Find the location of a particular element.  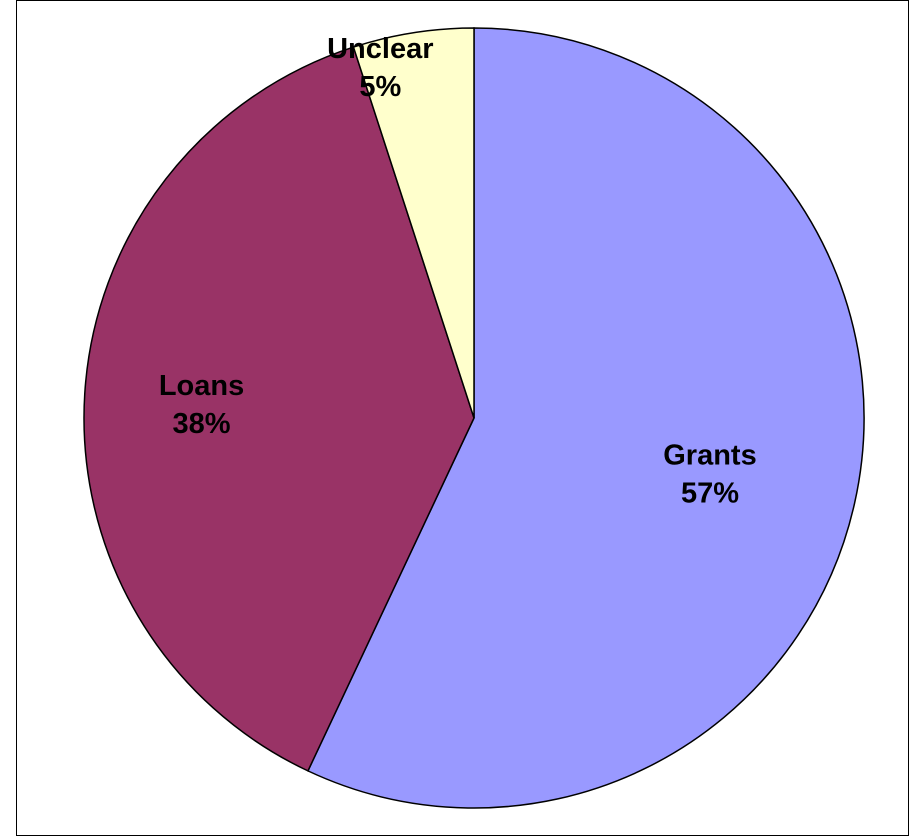

slice-label-loans: Loans is located at coordinates (201, 386).